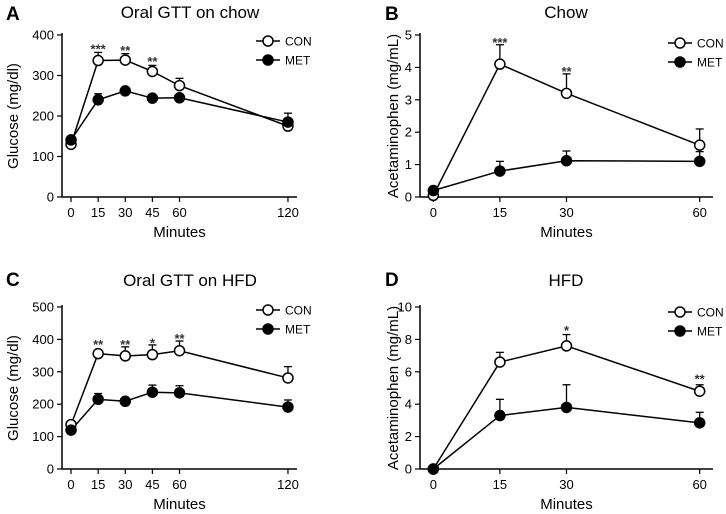 This screenshot has width=726, height=514. What do you see at coordinates (408, 35) in the screenshot?
I see `y-tick-label: 5` at bounding box center [408, 35].